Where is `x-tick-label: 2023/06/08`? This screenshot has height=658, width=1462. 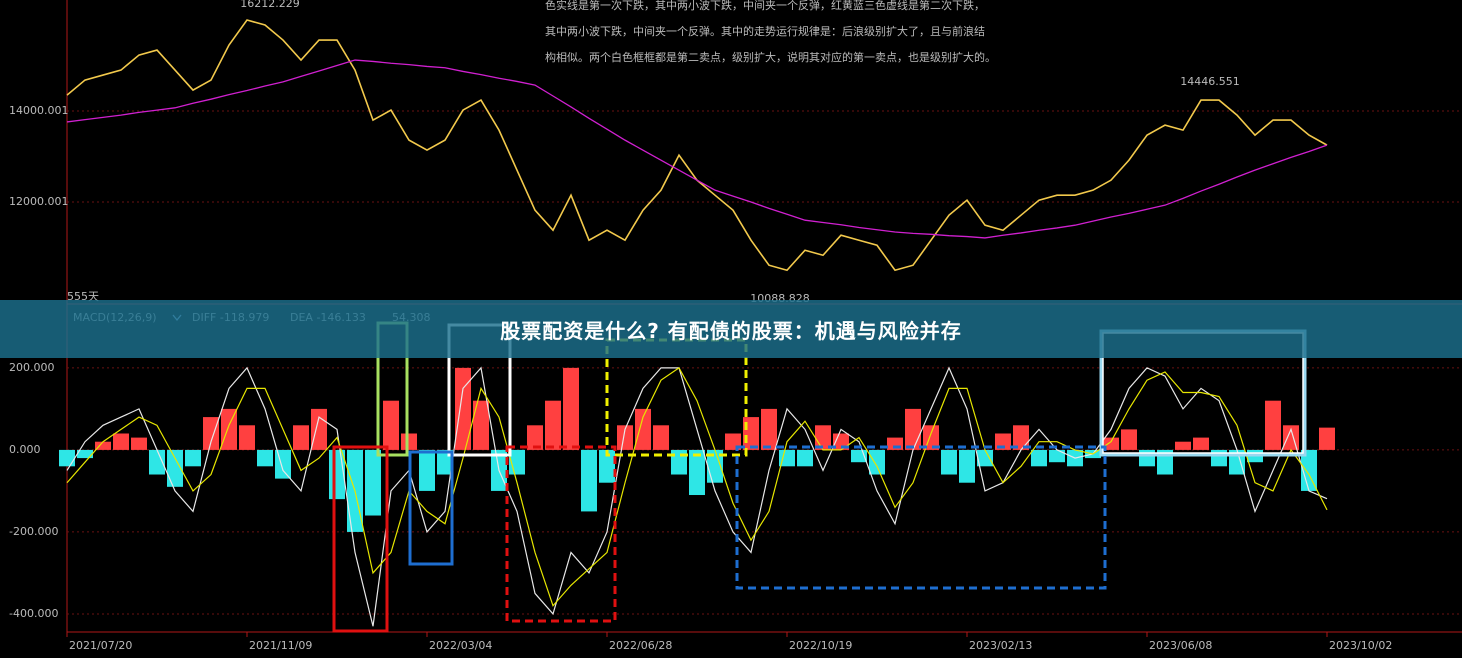
x-tick-label: 2023/06/08 is located at coordinates (1180, 645).